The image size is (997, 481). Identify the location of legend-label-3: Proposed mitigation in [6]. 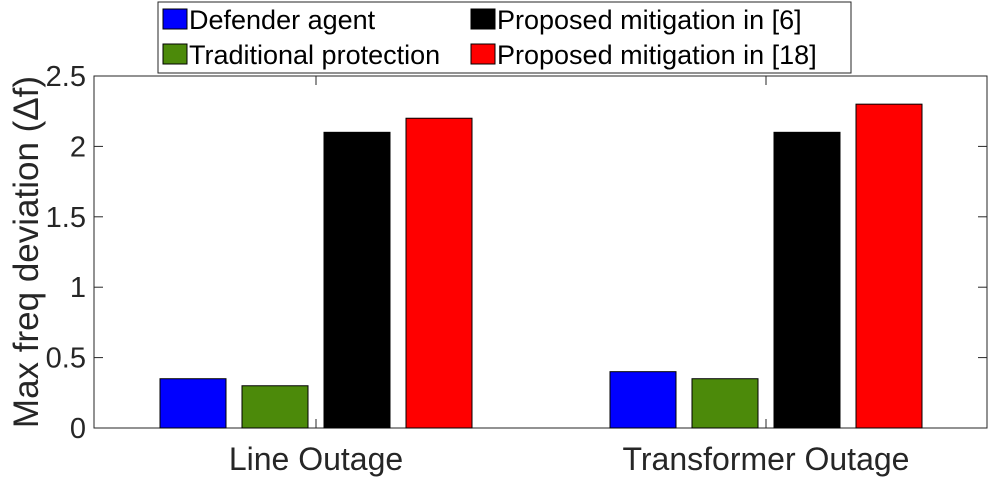
(649, 20).